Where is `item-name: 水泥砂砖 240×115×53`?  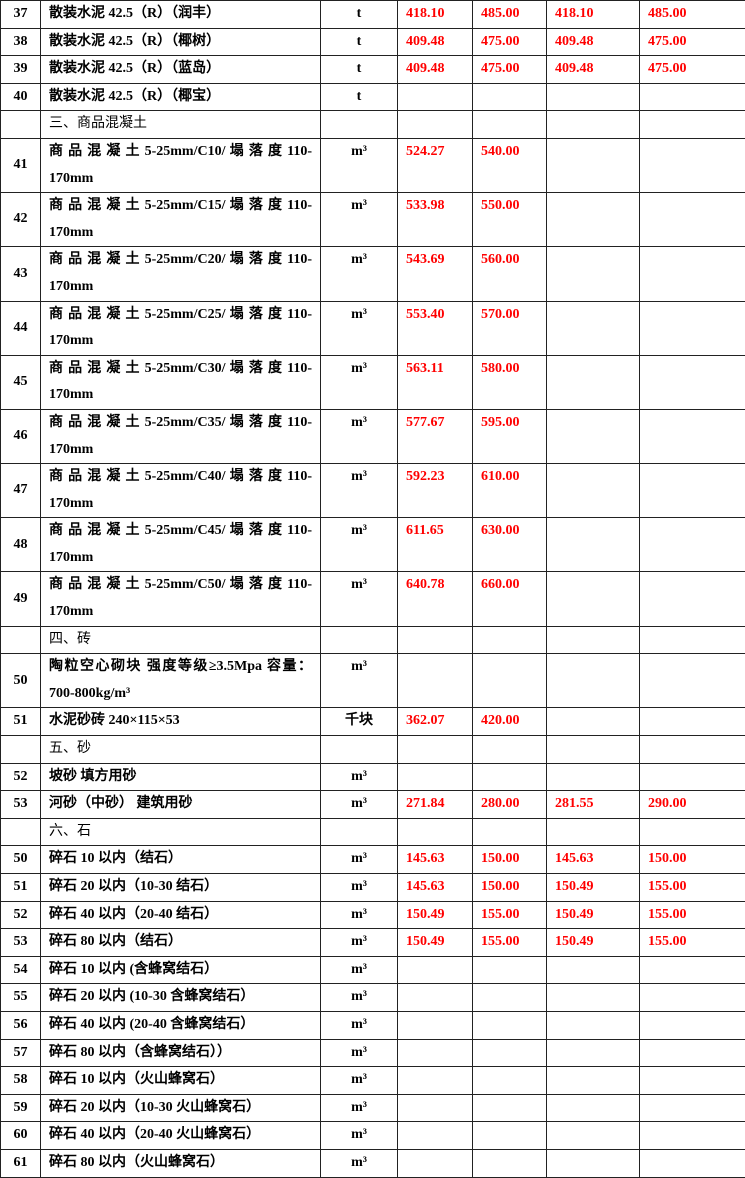
item-name: 水泥砂砖 240×115×53 is located at coordinates (181, 722).